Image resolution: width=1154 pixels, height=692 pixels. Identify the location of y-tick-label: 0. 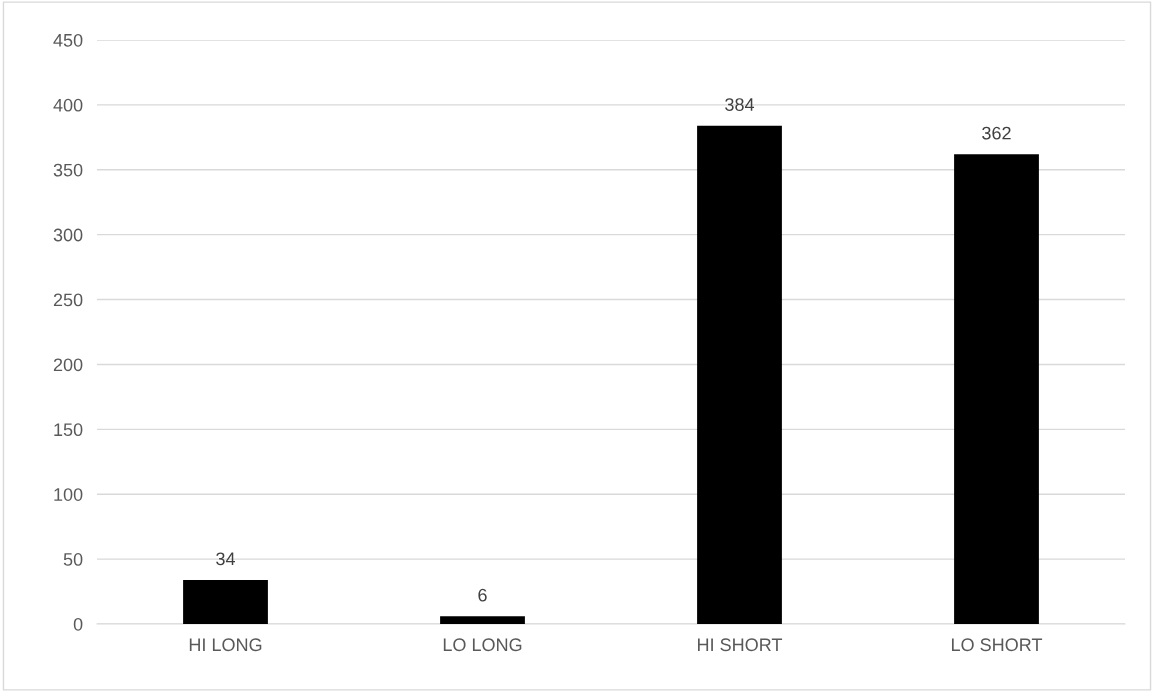
(78, 624).